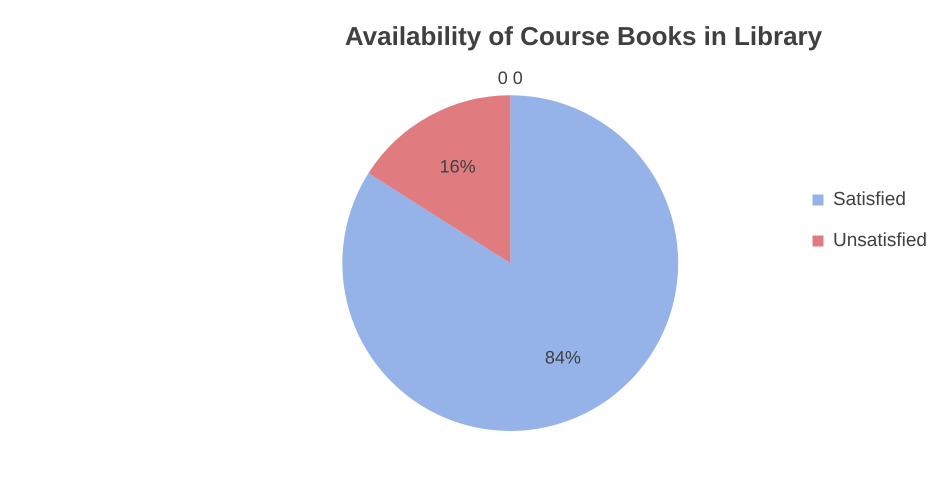 The height and width of the screenshot is (479, 947). I want to click on chart-title: Availability of Course Books in Library, so click(583, 35).